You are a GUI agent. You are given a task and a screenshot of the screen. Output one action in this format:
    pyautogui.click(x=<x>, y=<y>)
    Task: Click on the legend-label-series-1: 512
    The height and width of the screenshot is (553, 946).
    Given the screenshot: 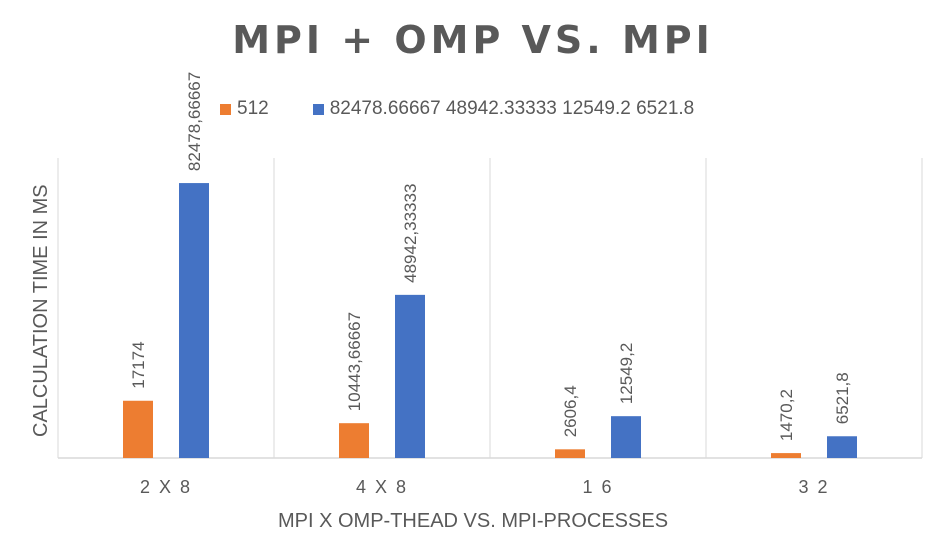 What is the action you would take?
    pyautogui.click(x=253, y=108)
    